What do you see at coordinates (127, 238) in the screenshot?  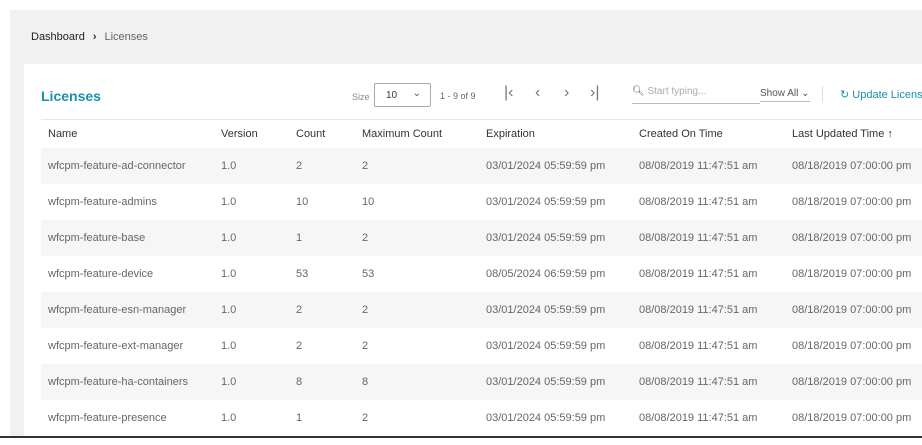 I see `table-cell: wfcpm-feature-base` at bounding box center [127, 238].